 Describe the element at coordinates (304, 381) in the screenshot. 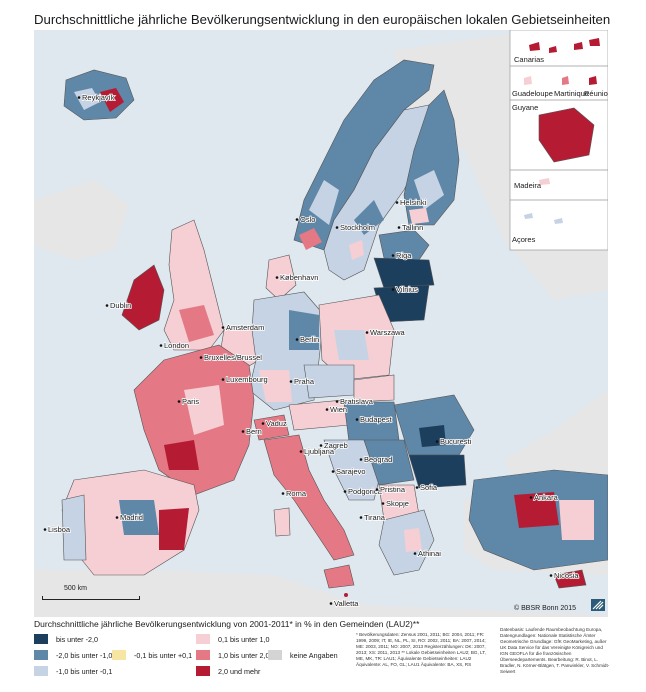

I see `city-label: Praha` at that location.